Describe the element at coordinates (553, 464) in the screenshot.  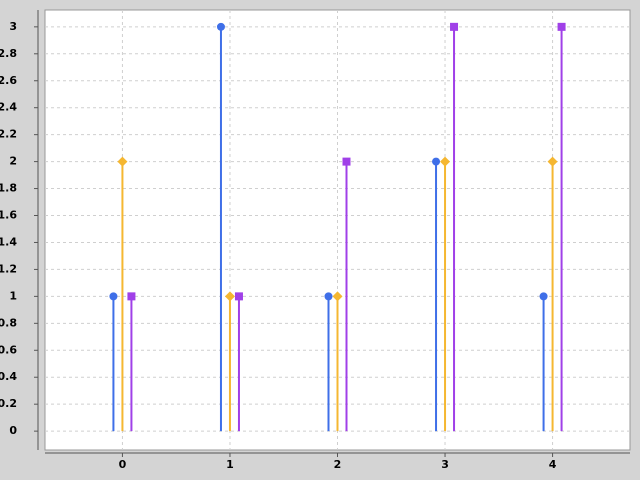
I see `x-tick-label: 4` at that location.